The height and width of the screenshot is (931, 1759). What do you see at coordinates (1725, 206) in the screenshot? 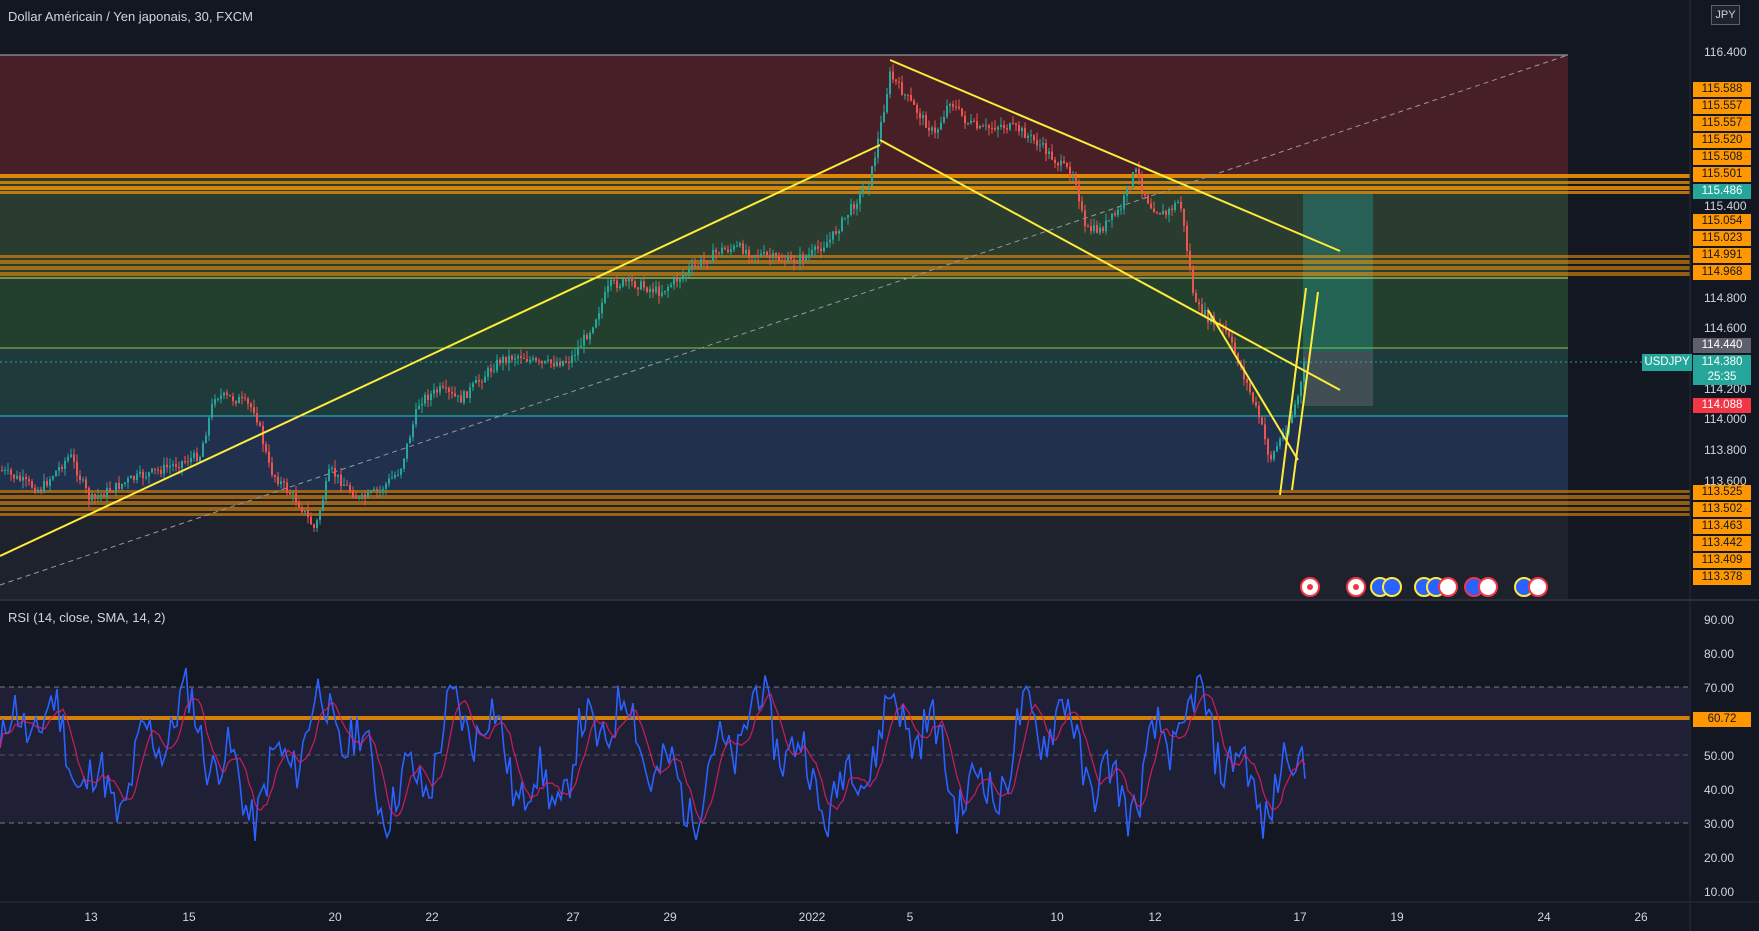
I see `price-tick: 115.400` at bounding box center [1725, 206].